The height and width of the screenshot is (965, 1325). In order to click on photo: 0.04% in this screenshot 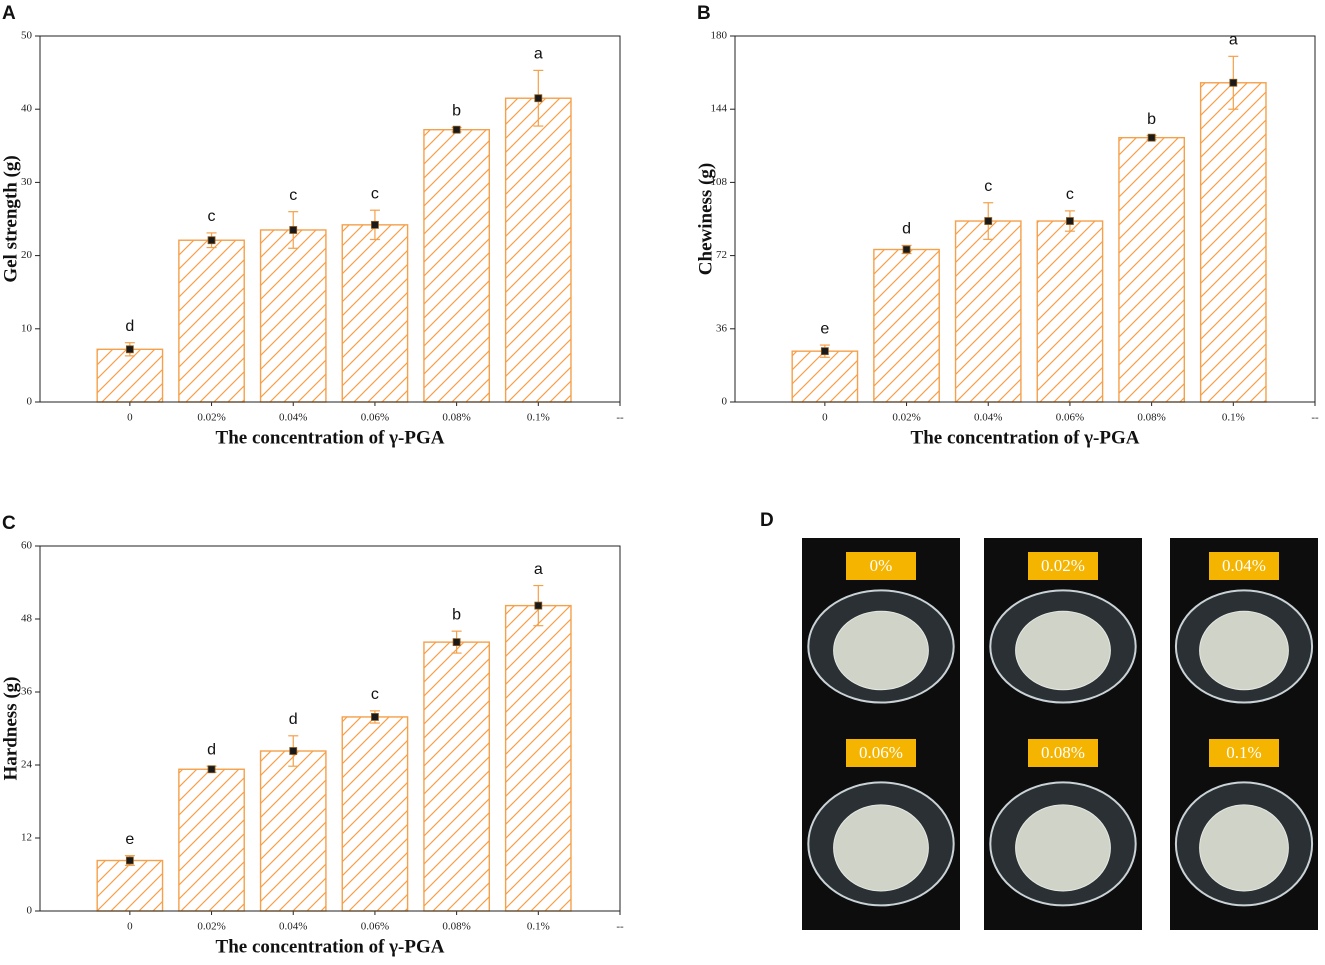, I will do `click(1244, 631)`.